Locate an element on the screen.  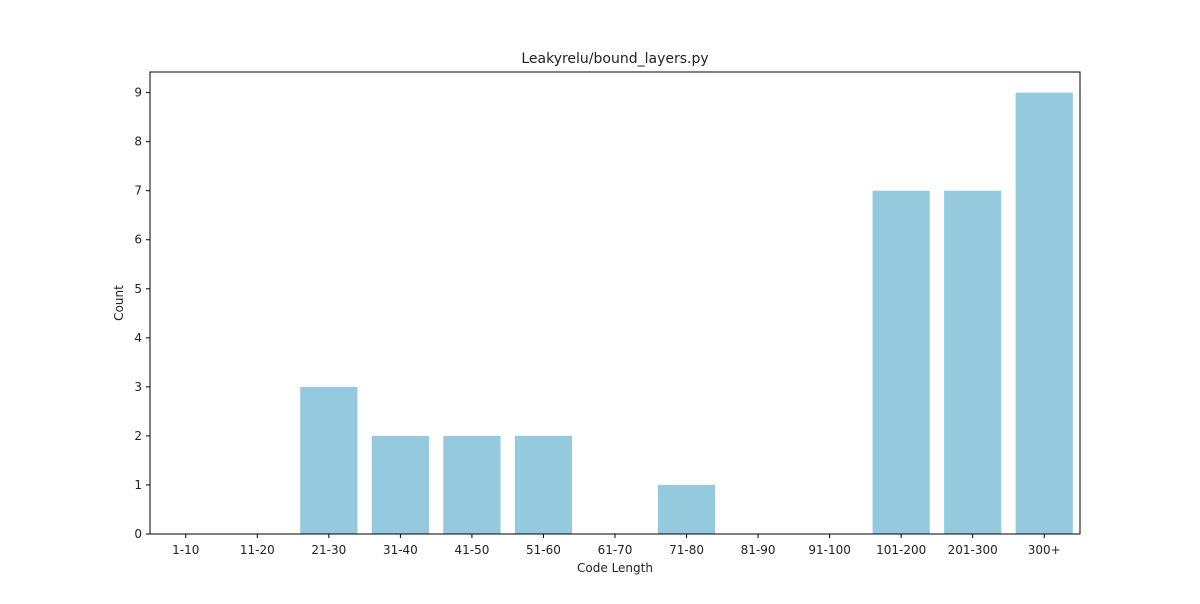
y-tick-label: 1 is located at coordinates (138, 485).